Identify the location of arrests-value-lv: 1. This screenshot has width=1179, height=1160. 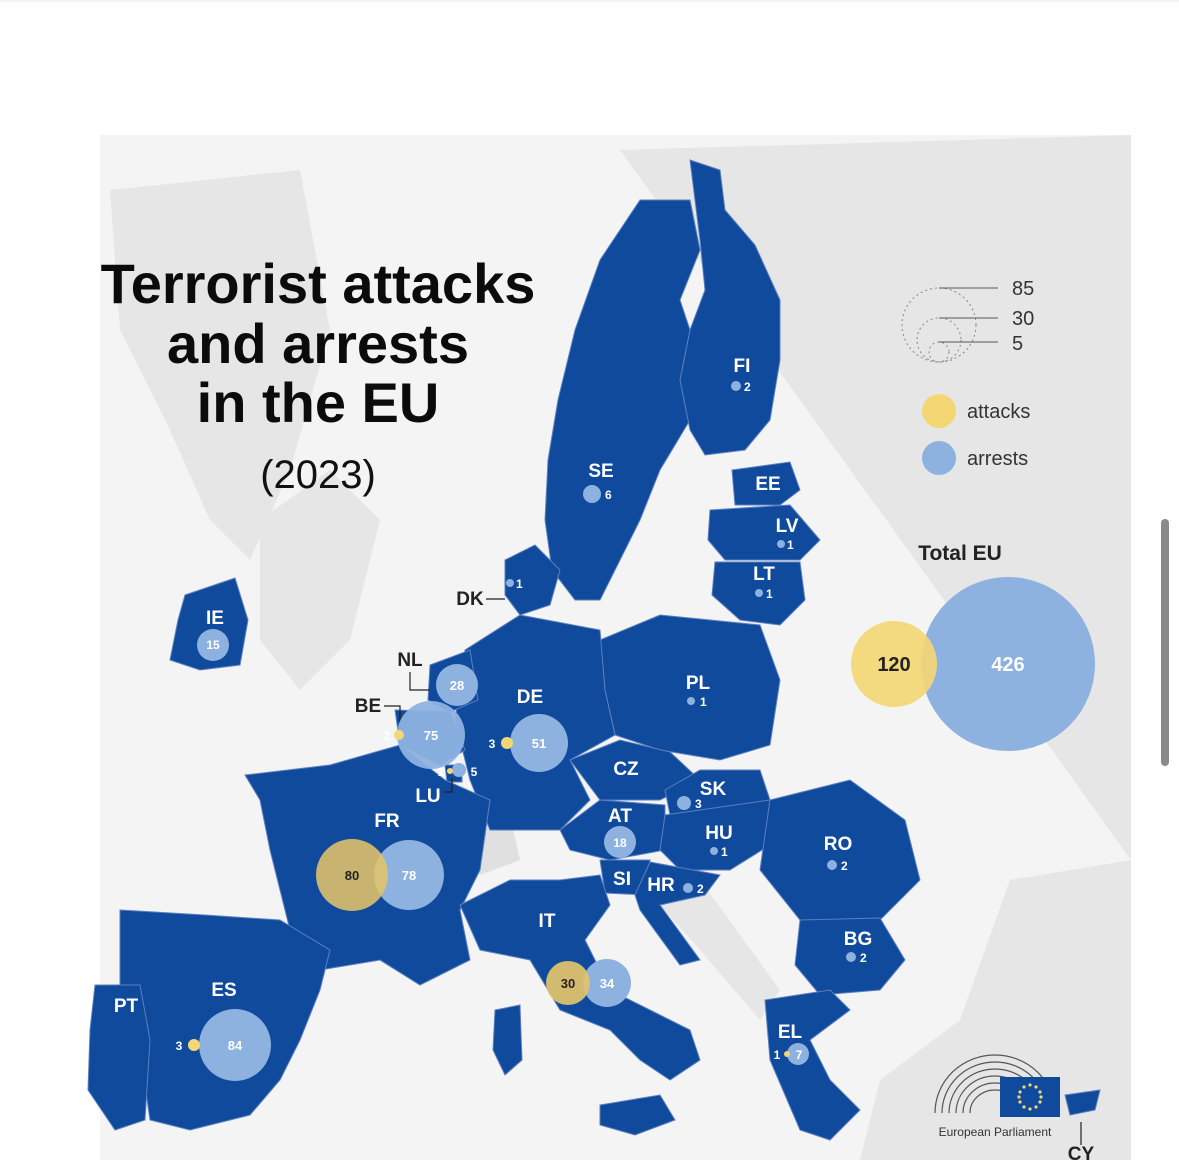
(790, 545).